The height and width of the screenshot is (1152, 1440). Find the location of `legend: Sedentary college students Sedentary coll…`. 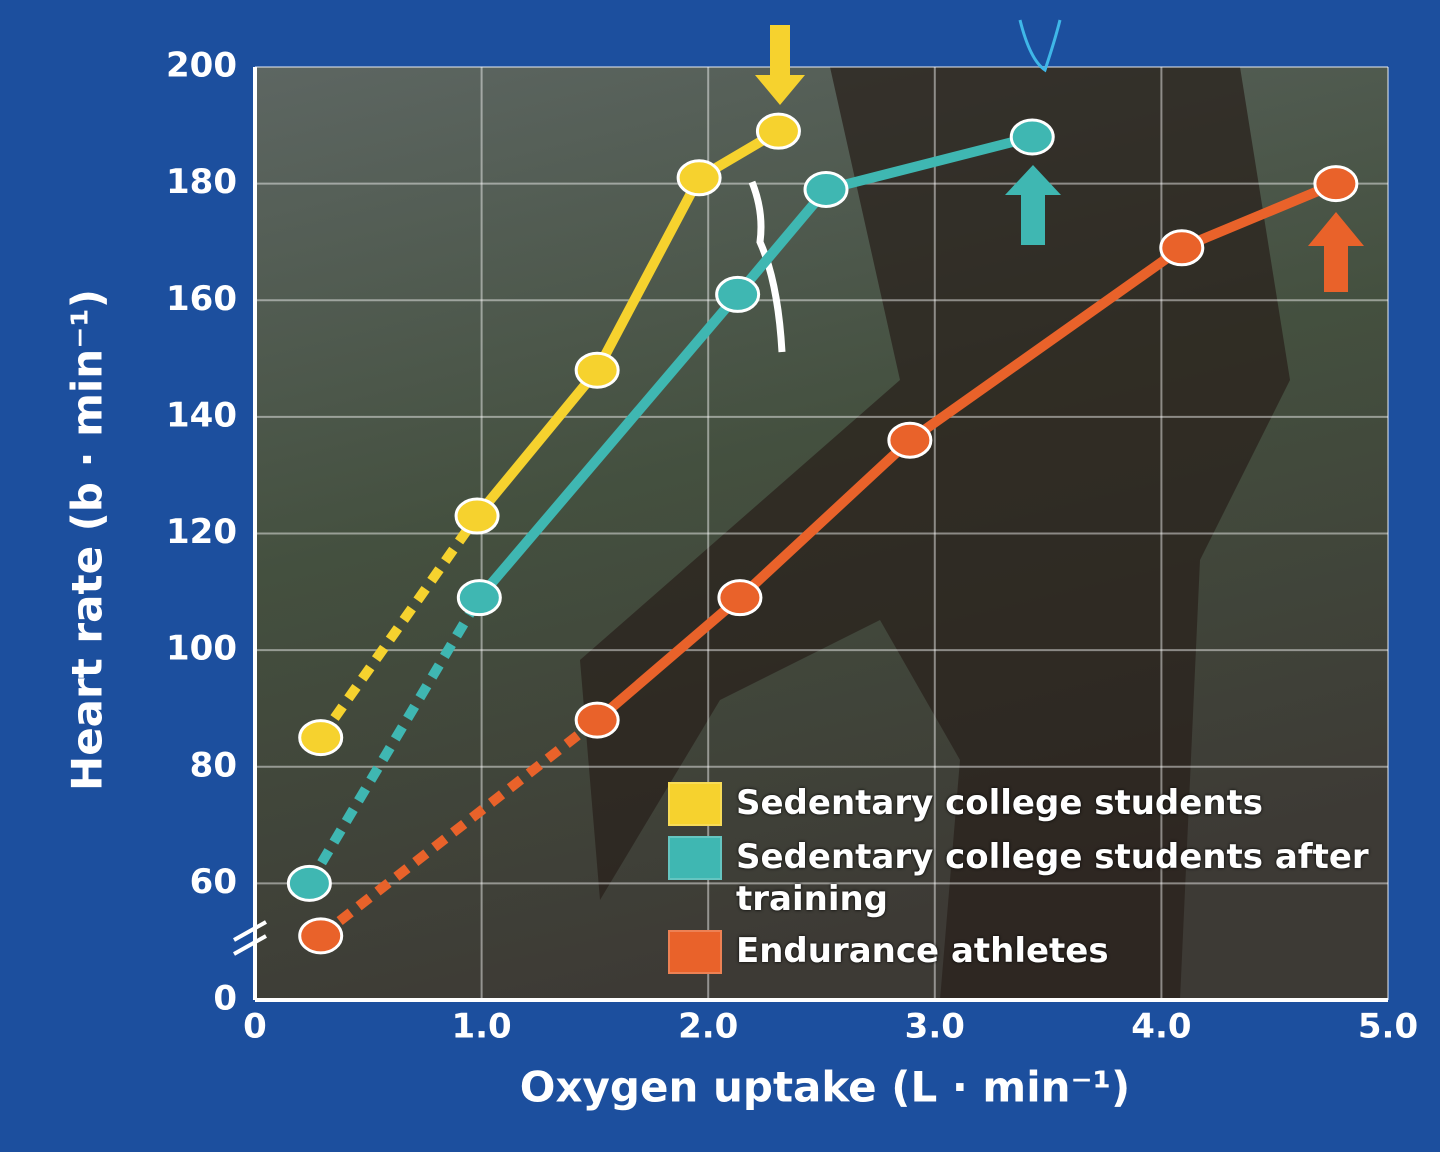

legend: Sedentary college students Sedentary coll… is located at coordinates (1028, 883).